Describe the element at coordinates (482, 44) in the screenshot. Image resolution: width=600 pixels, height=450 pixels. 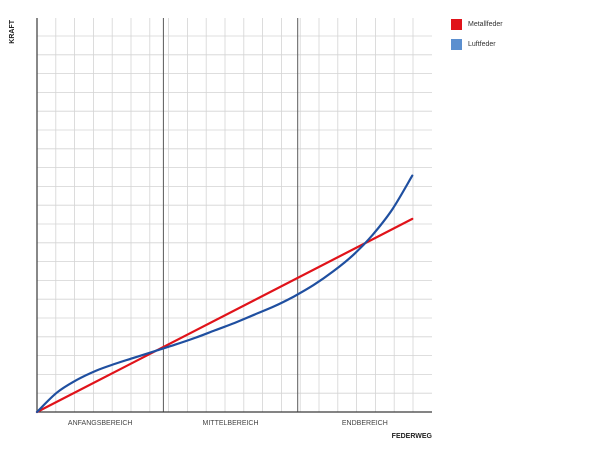
I see `legend-label-luftfeder: Luftfeder` at that location.